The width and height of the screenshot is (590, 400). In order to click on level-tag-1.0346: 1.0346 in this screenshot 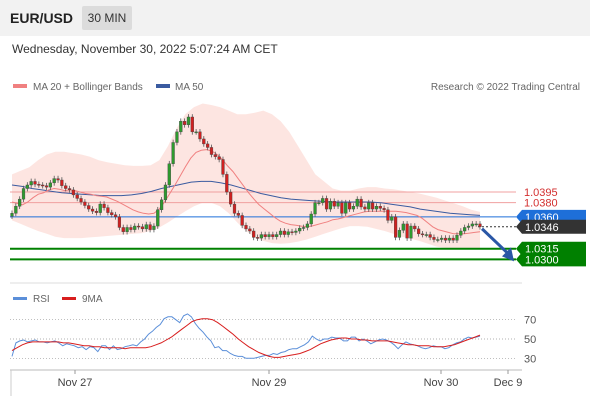, I will do `click(551, 226)`.